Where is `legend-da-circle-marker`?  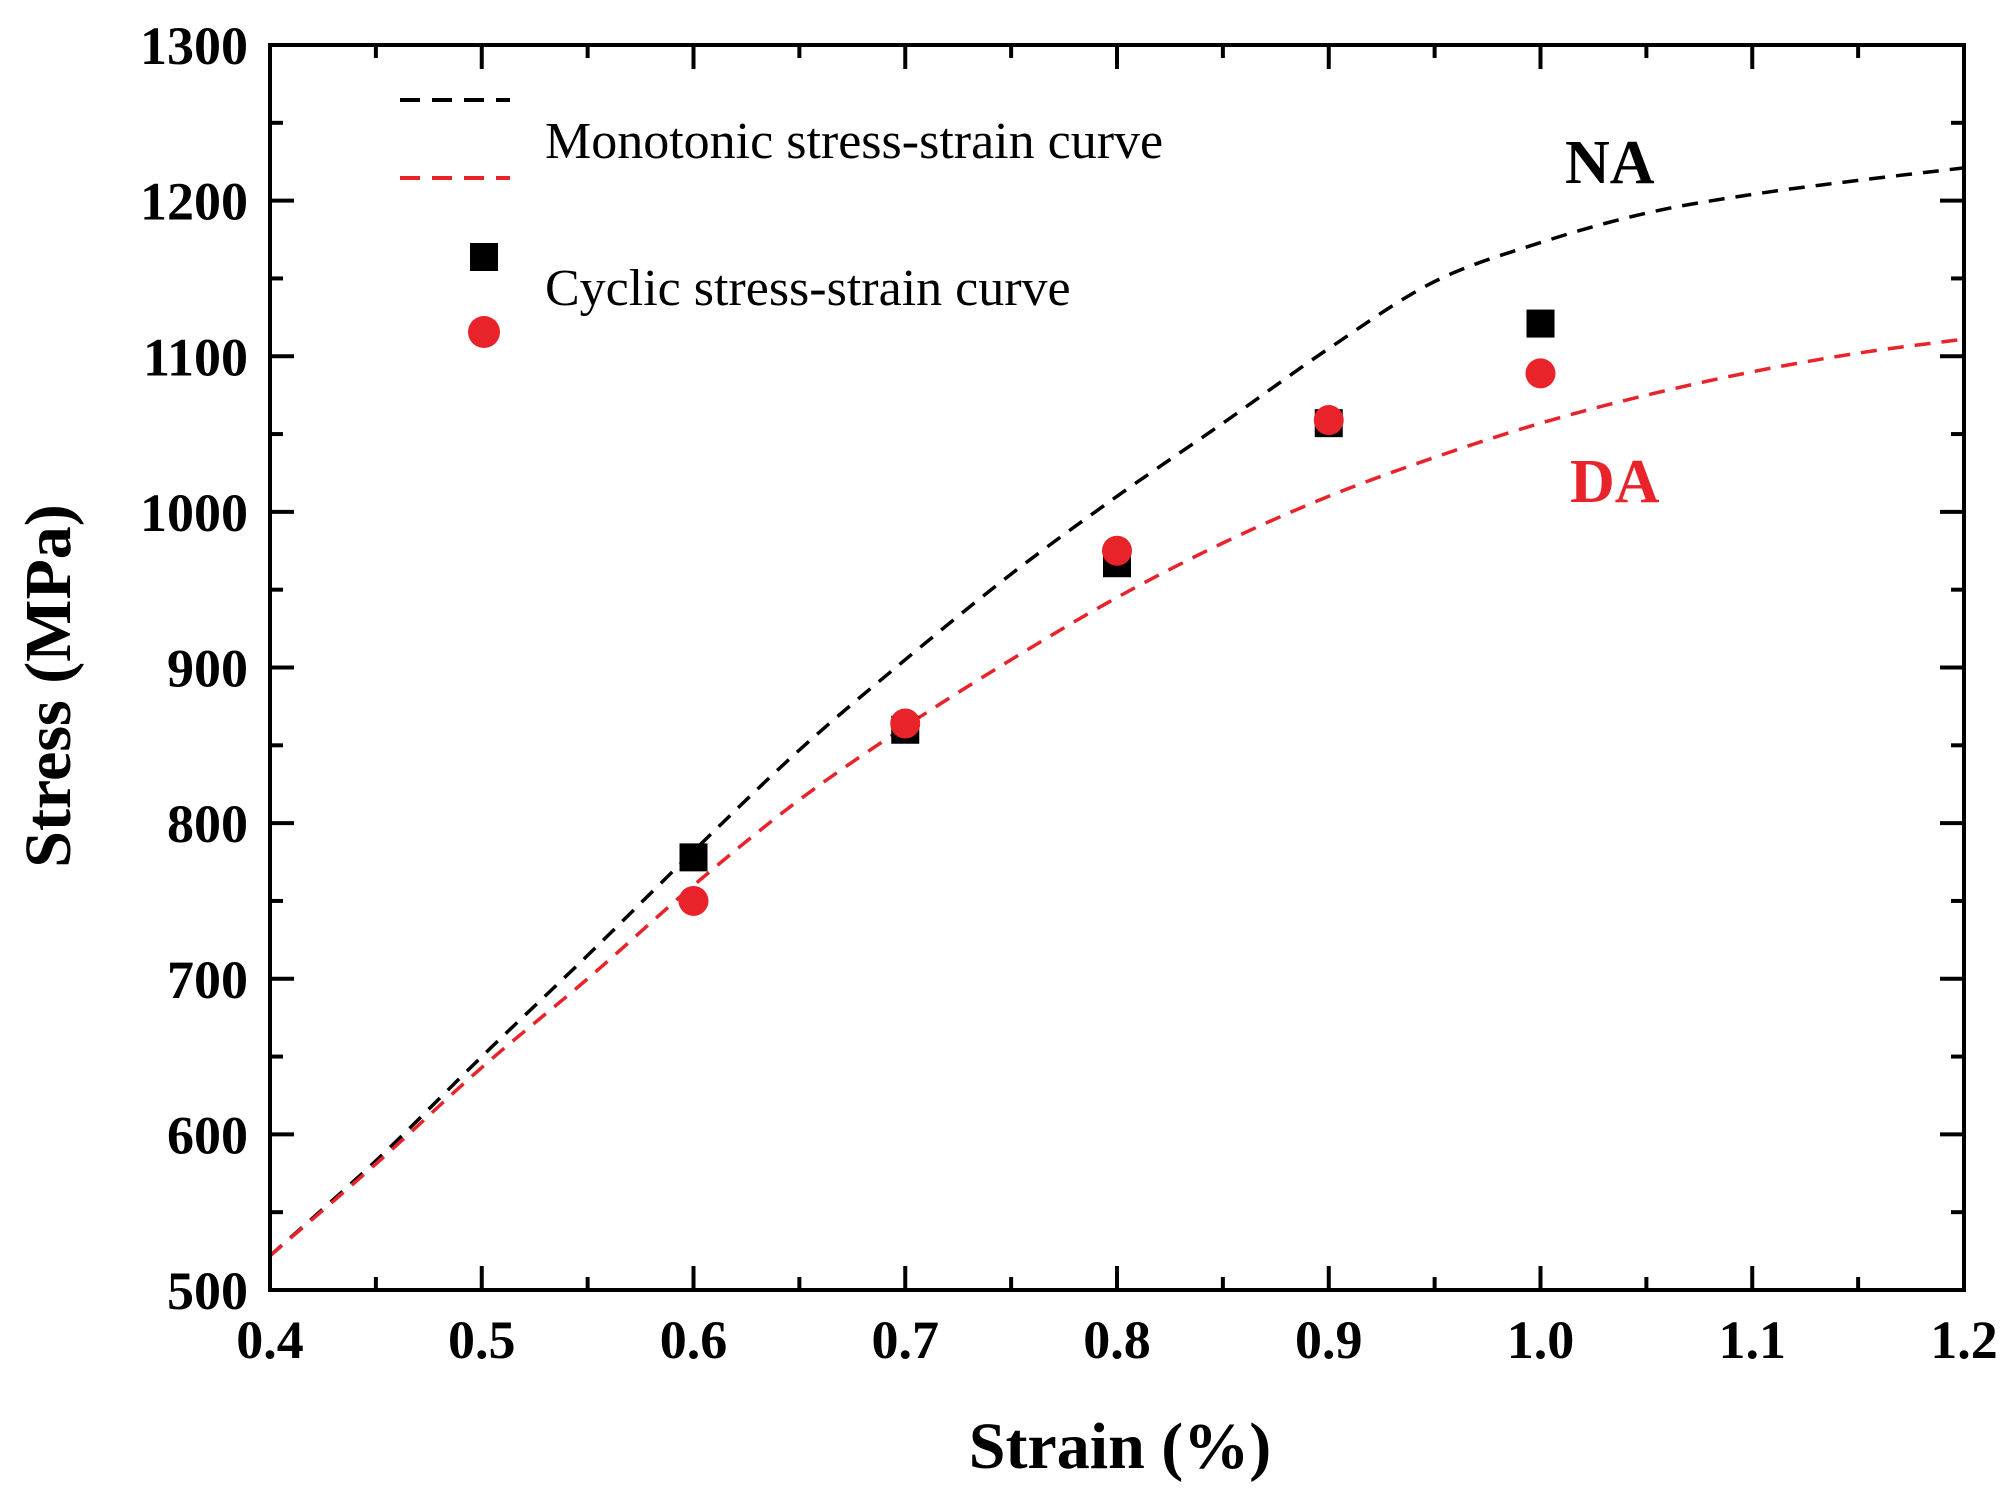 legend-da-circle-marker is located at coordinates (484, 332).